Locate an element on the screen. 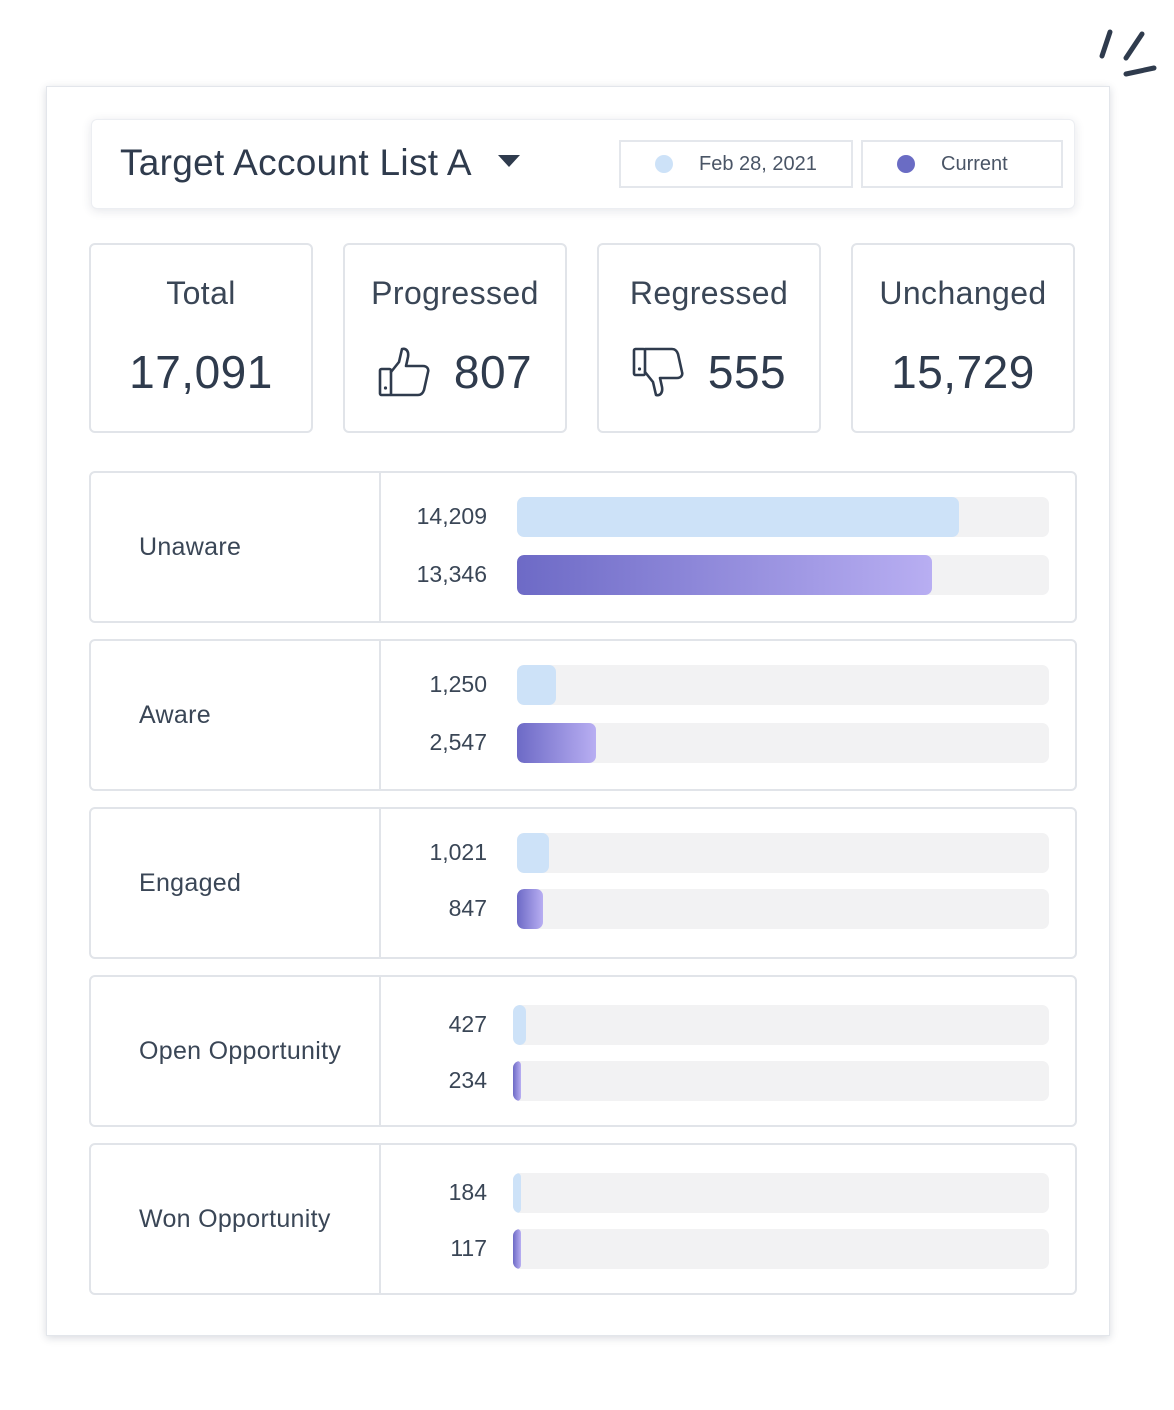  stage-aware: Aware 1,250 2,547 is located at coordinates (583, 715).